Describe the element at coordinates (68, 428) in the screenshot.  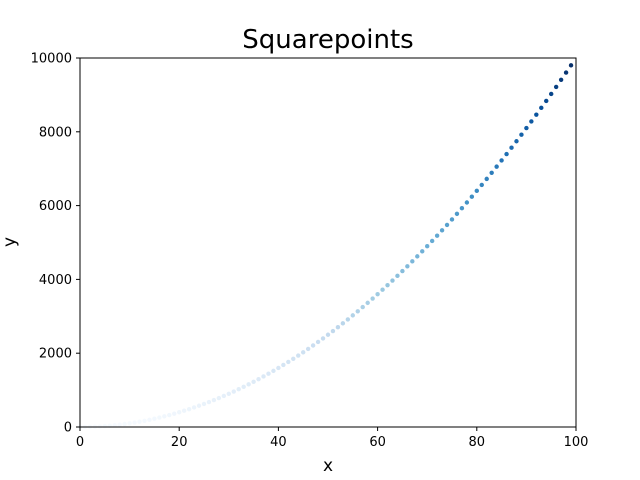
I see `y-tick-label: 0` at that location.